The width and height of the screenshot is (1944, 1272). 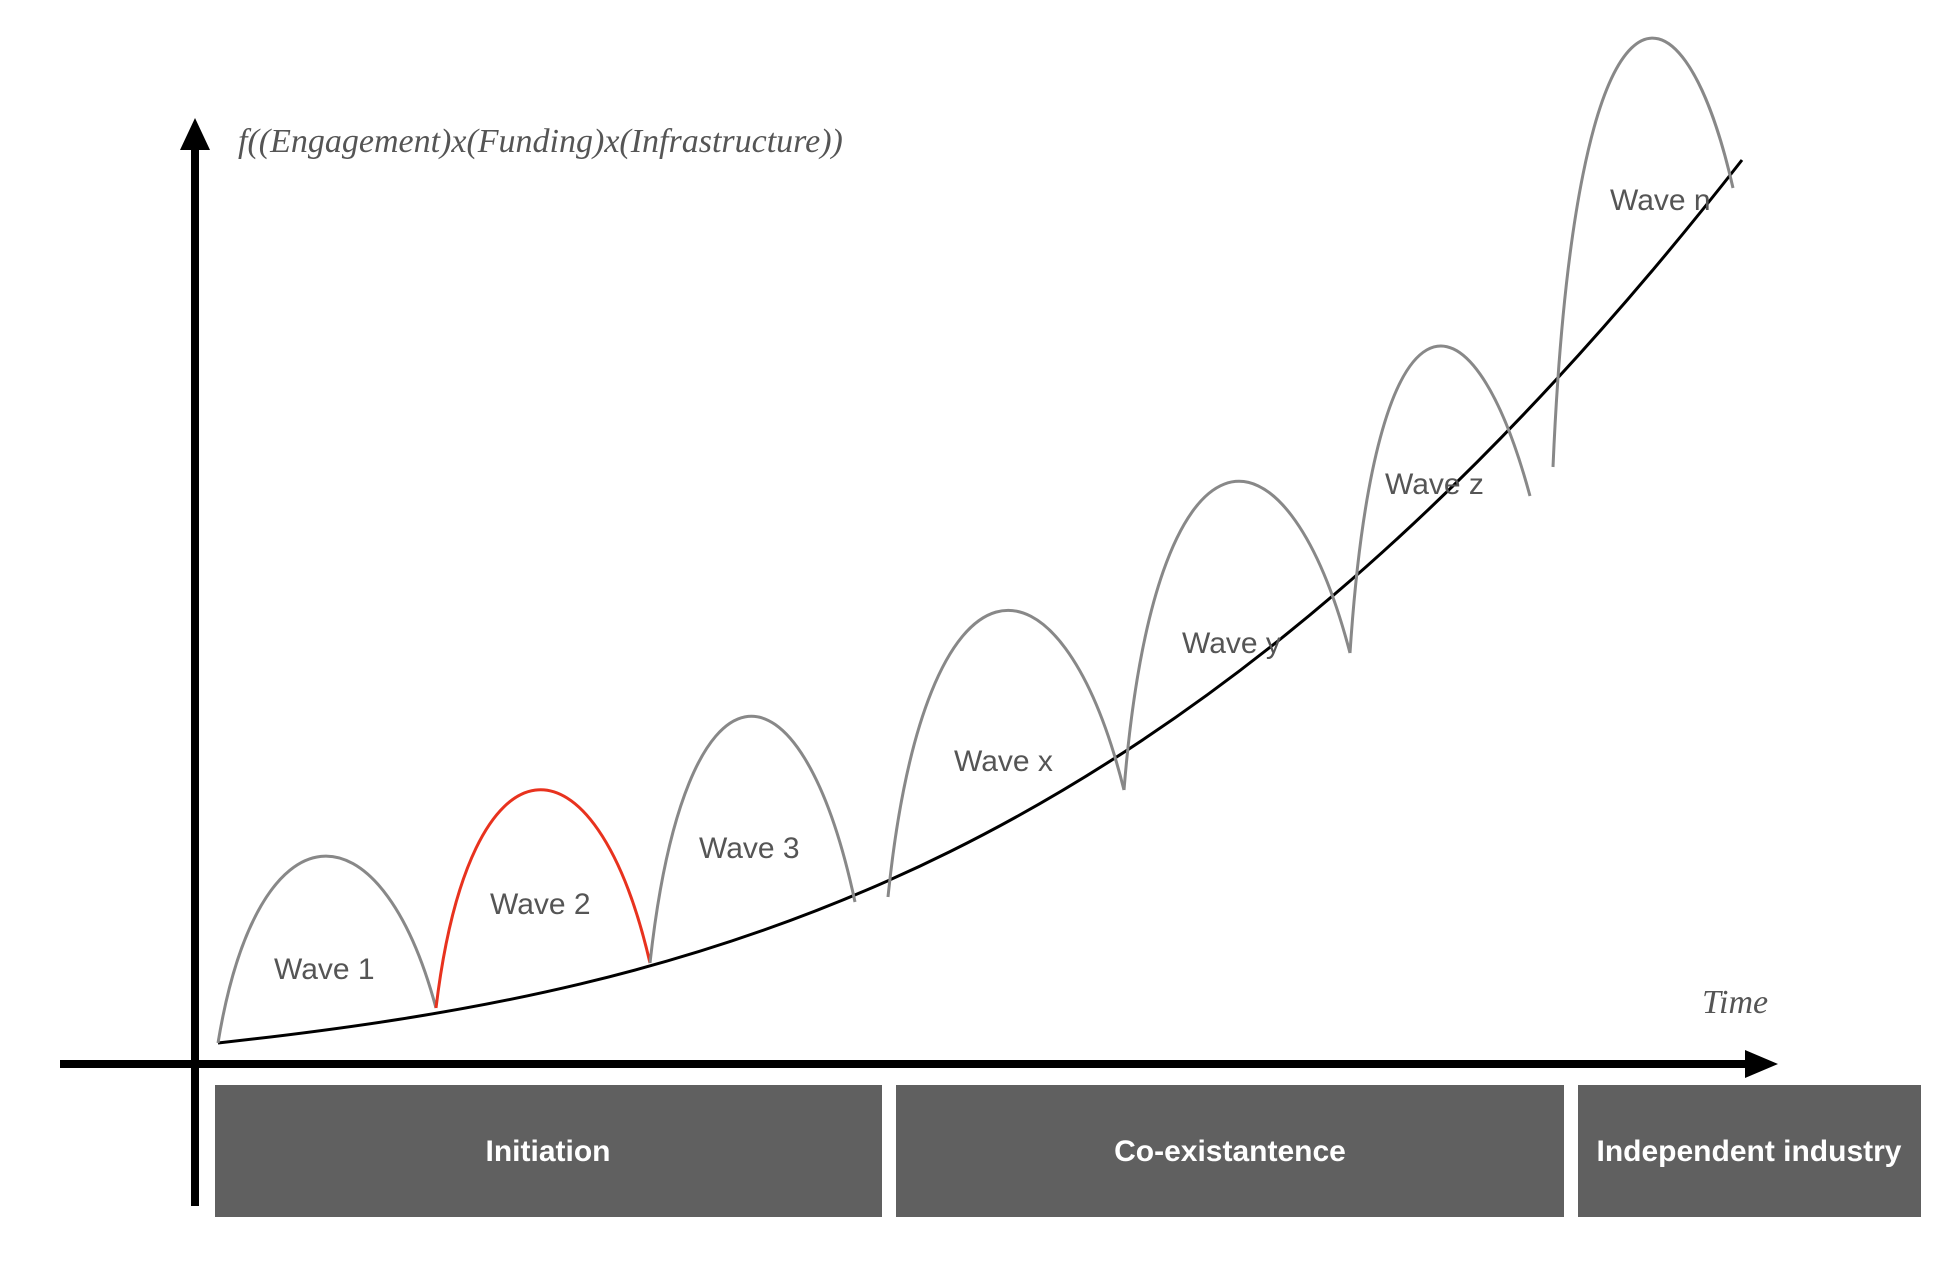 I want to click on wave-1-label: Wave 1, so click(x=324, y=969).